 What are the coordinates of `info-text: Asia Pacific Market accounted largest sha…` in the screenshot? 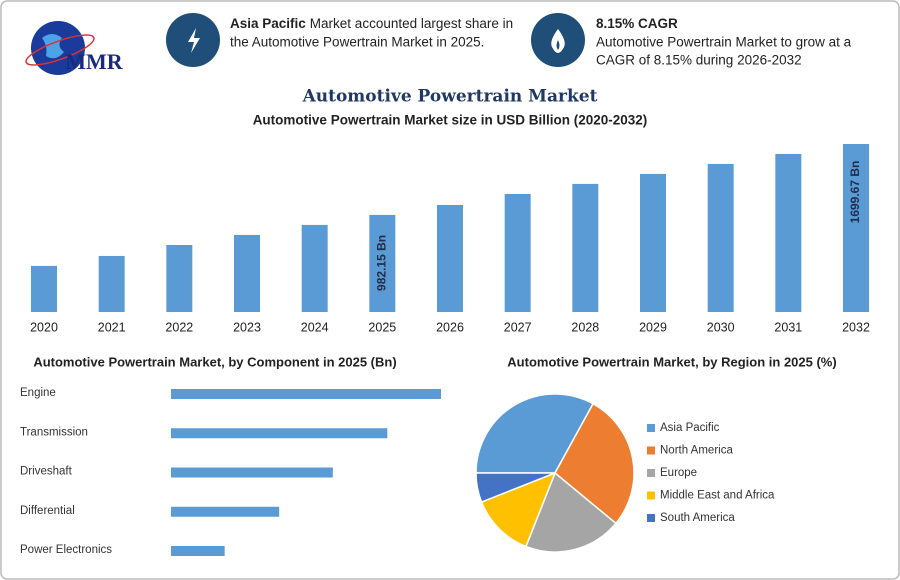 It's located at (371, 23).